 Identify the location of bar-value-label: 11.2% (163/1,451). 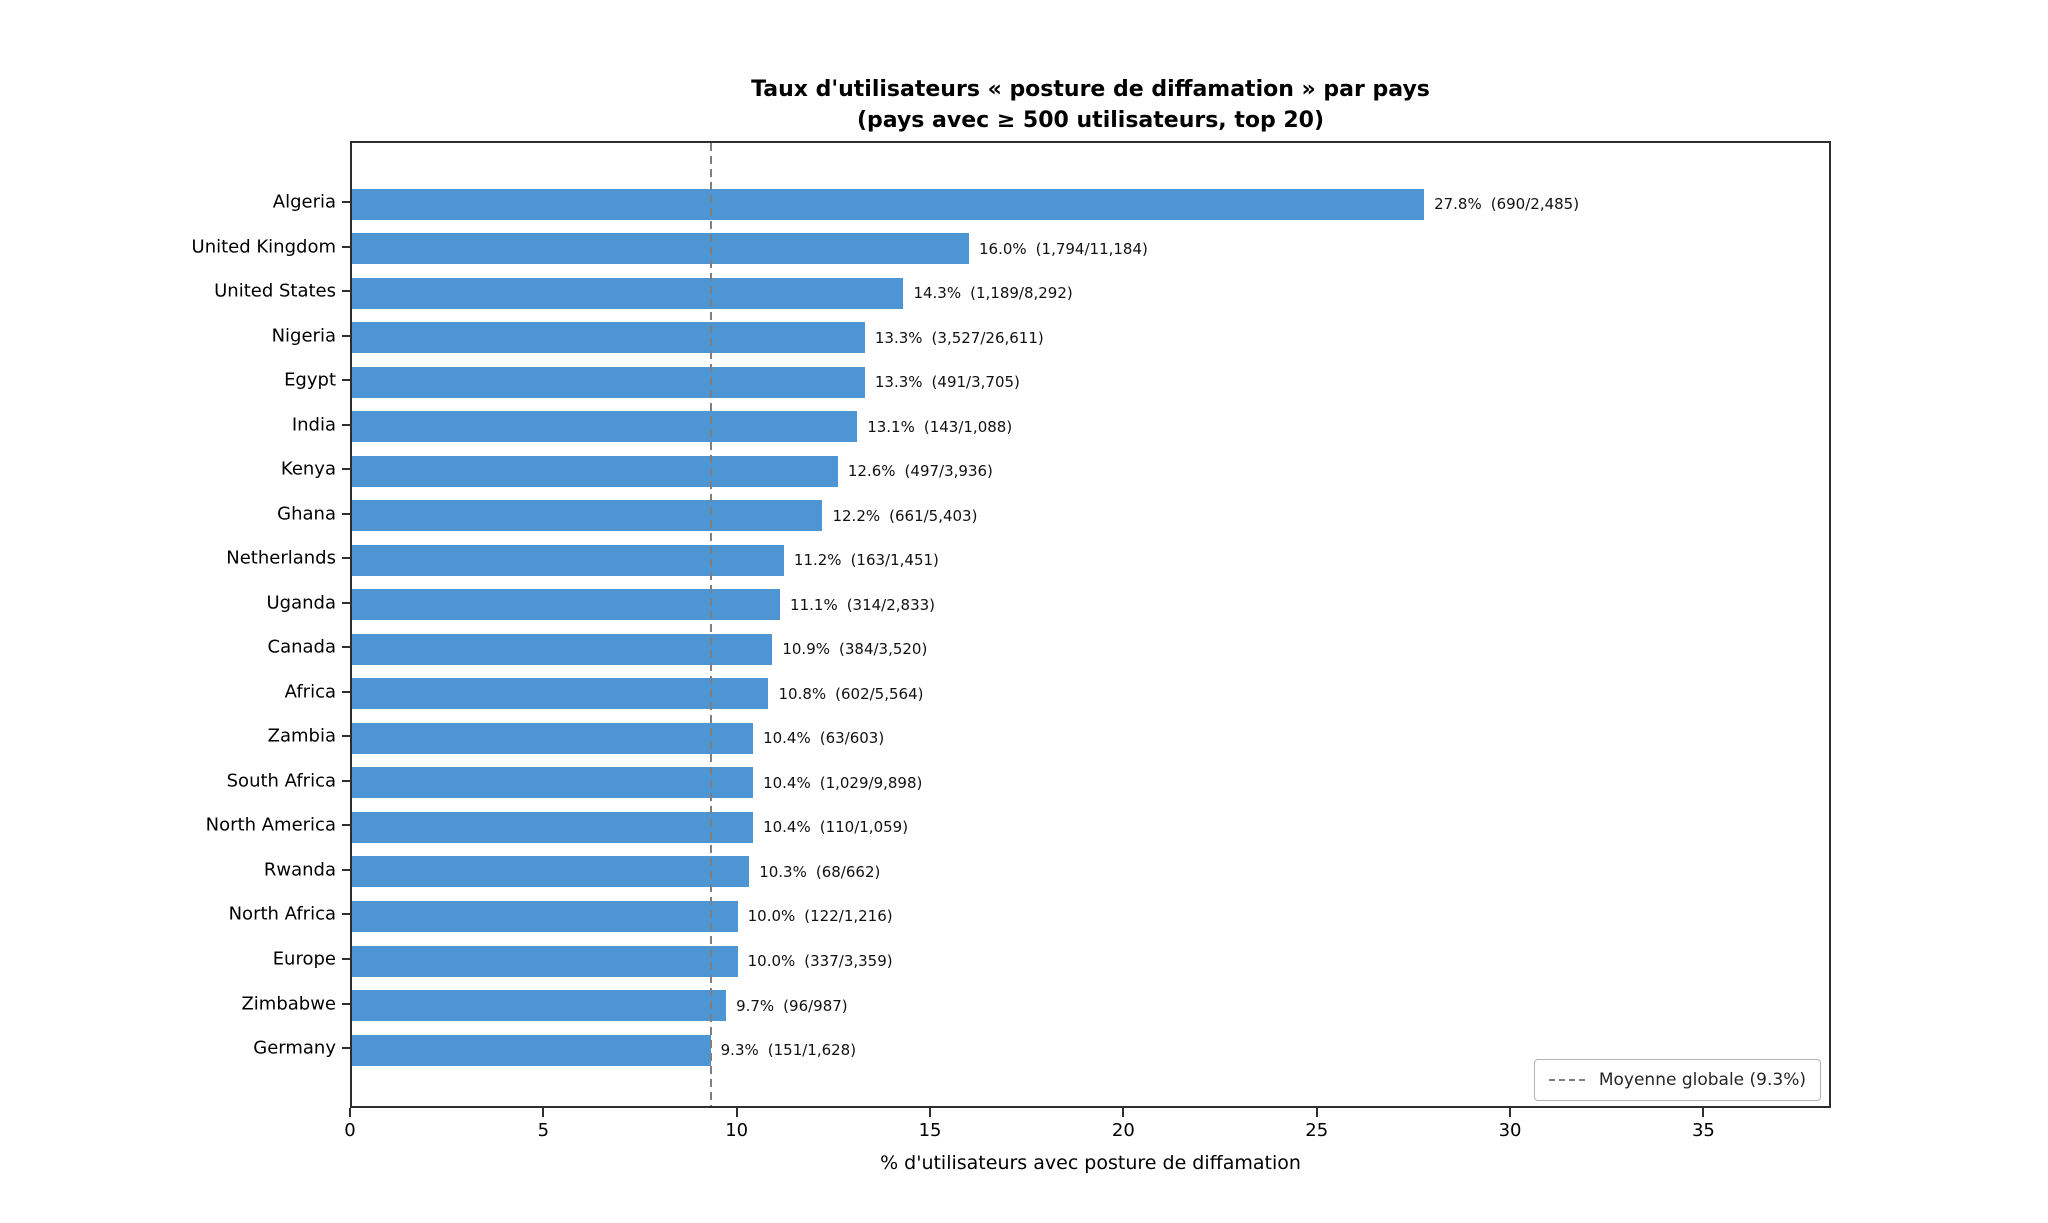
(866, 560).